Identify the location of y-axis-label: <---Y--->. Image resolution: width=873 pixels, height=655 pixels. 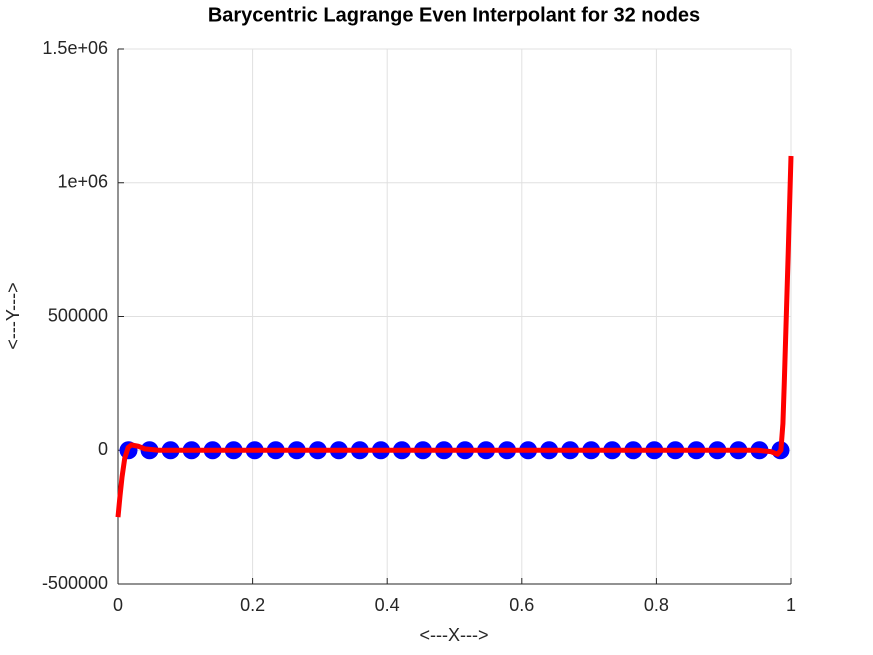
(13, 315).